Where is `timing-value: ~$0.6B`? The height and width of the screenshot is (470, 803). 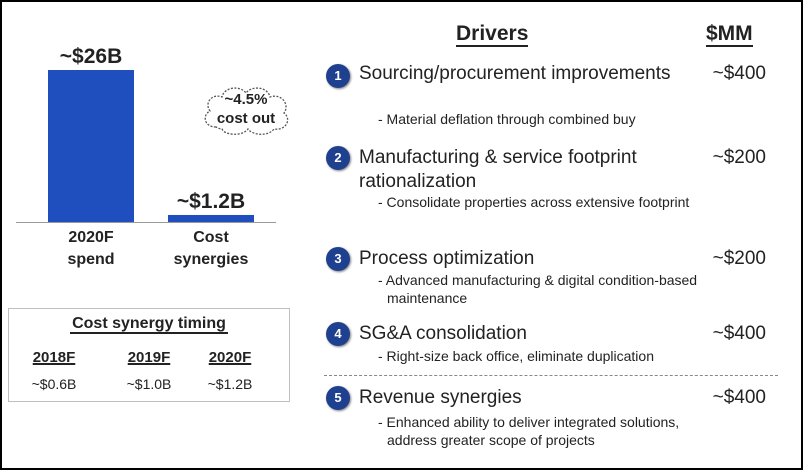
timing-value: ~$0.6B is located at coordinates (54, 384).